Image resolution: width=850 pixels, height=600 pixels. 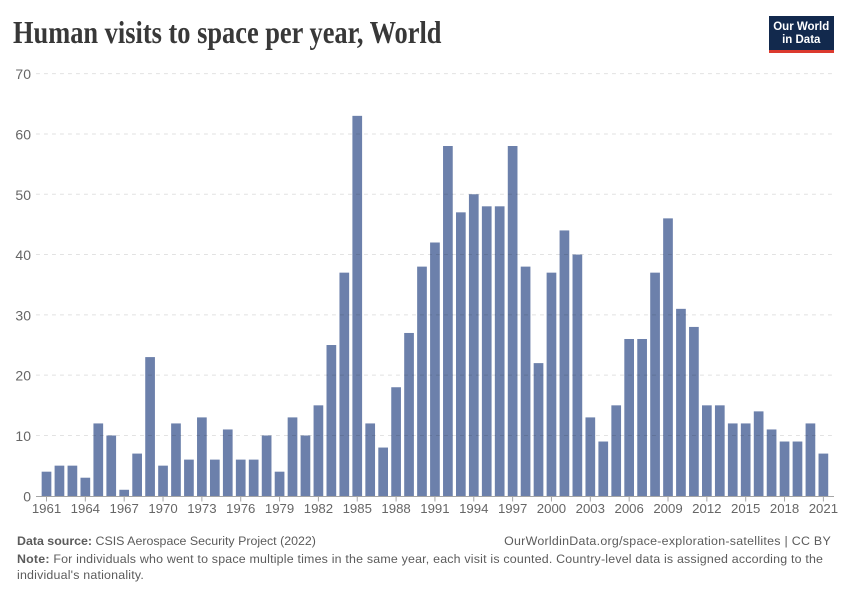 What do you see at coordinates (124, 508) in the screenshot?
I see `svg-text: 1967` at bounding box center [124, 508].